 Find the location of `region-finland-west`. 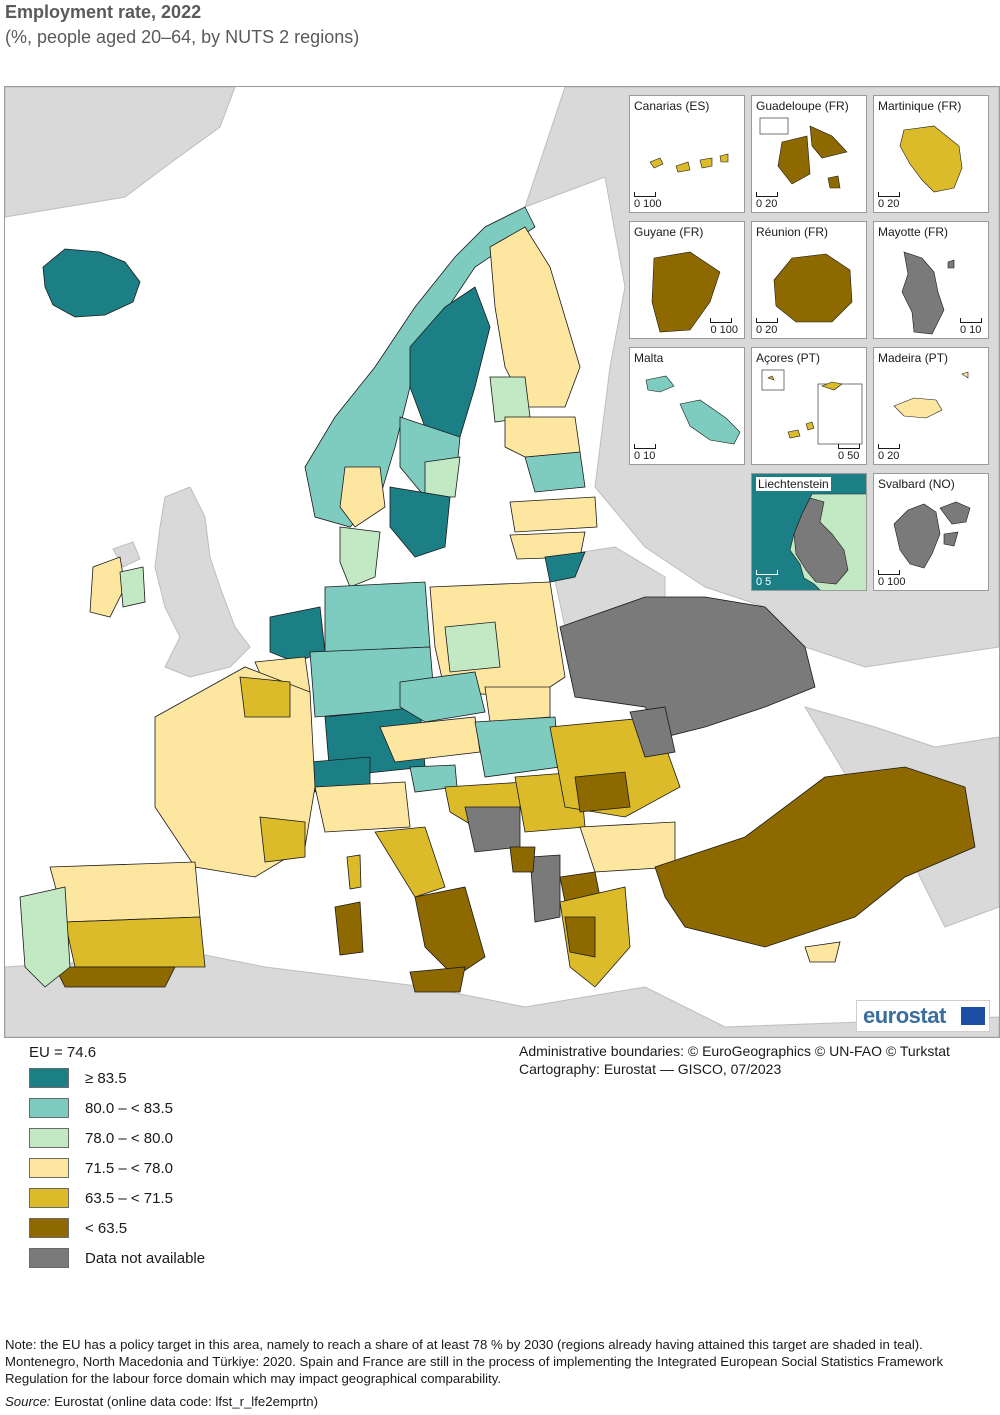

region-finland-west is located at coordinates (510, 399).